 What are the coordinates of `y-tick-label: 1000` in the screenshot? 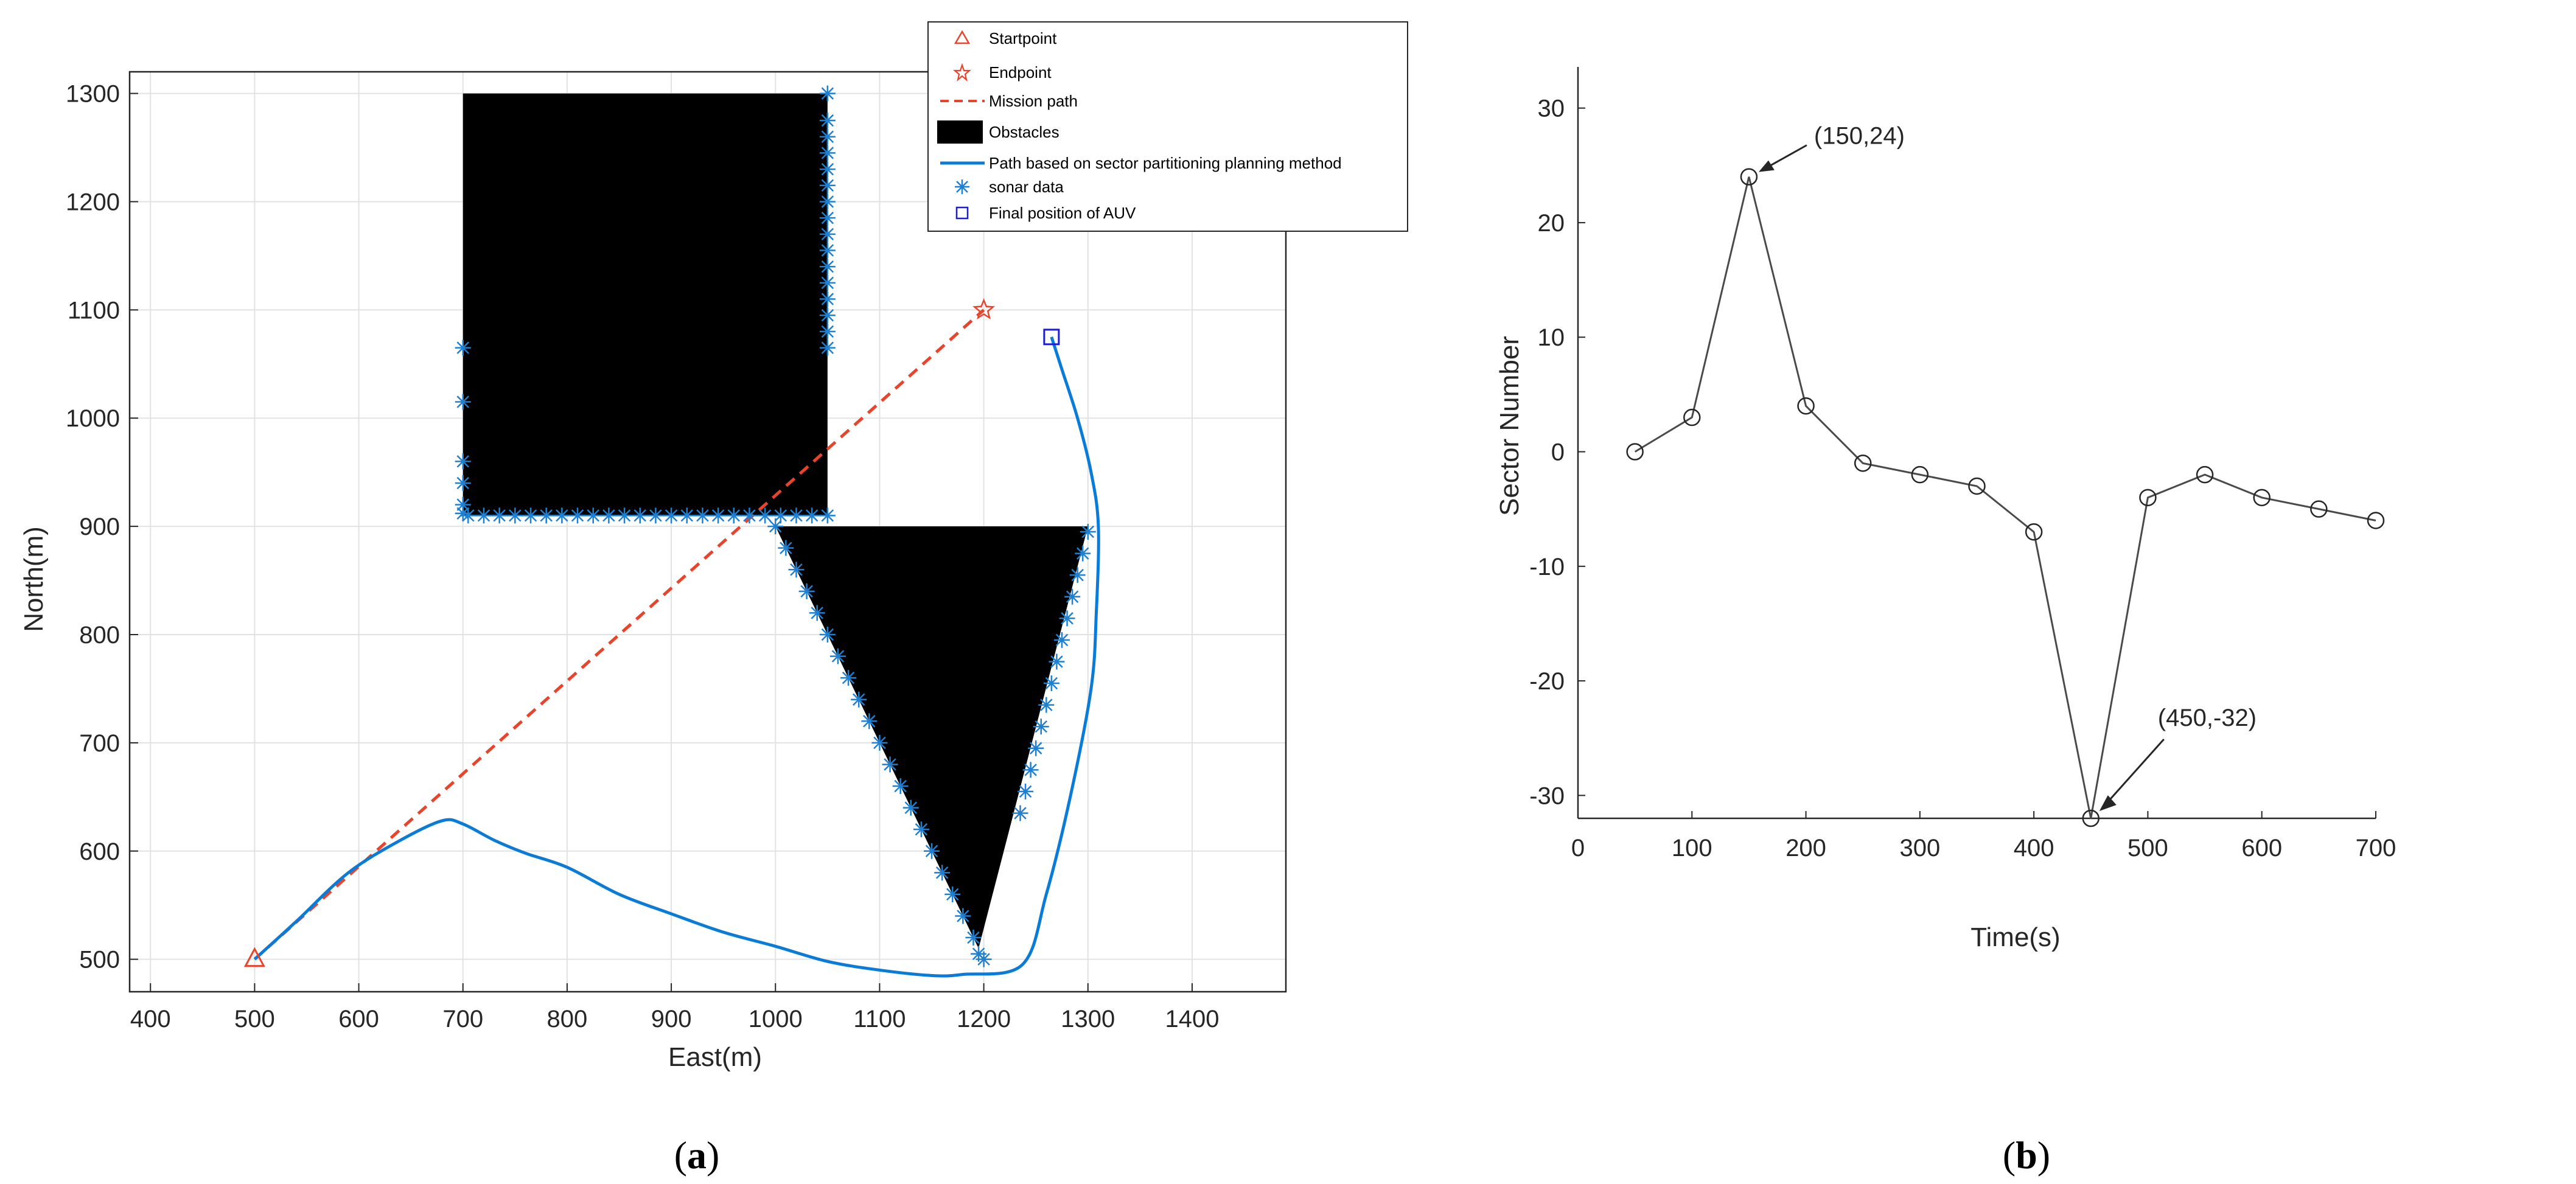 It's located at (93, 419).